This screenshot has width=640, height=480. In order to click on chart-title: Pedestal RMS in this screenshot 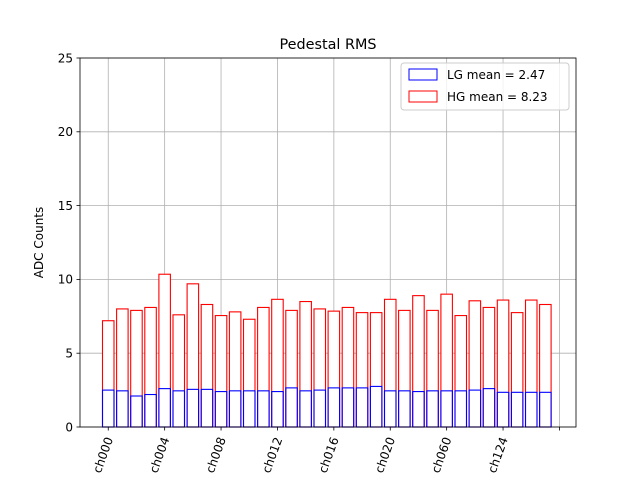, I will do `click(327, 45)`.